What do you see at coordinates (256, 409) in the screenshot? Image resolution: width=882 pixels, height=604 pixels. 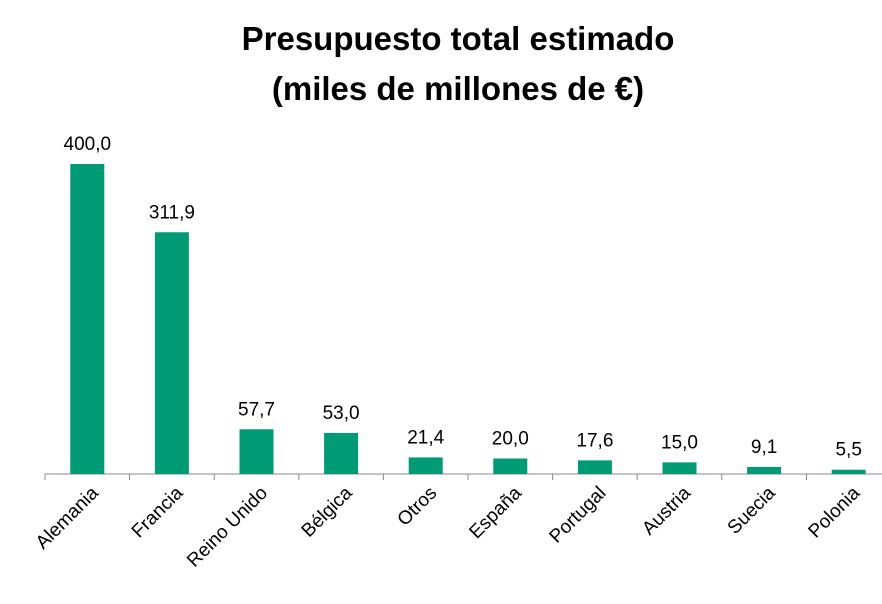 I see `data-label: 57,7` at bounding box center [256, 409].